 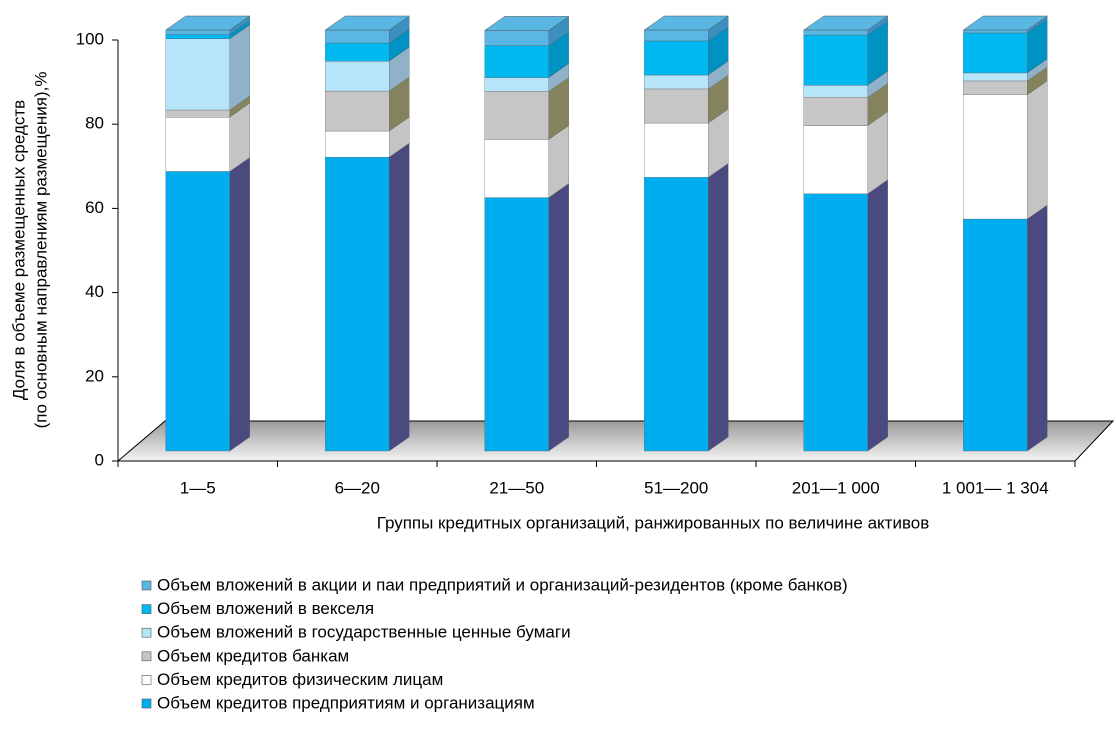 What do you see at coordinates (40, 250) in the screenshot?
I see `y-axis-title: (по основным направлениям размещения),%` at bounding box center [40, 250].